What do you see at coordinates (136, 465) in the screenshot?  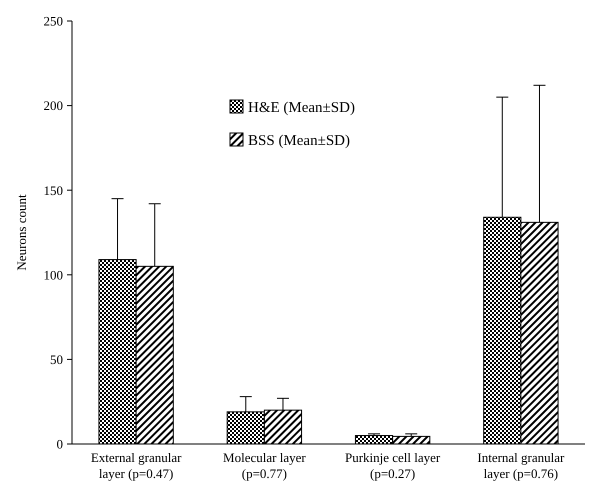 I see `x-tick-label: External granular layer (p=0.47)` at bounding box center [136, 465].